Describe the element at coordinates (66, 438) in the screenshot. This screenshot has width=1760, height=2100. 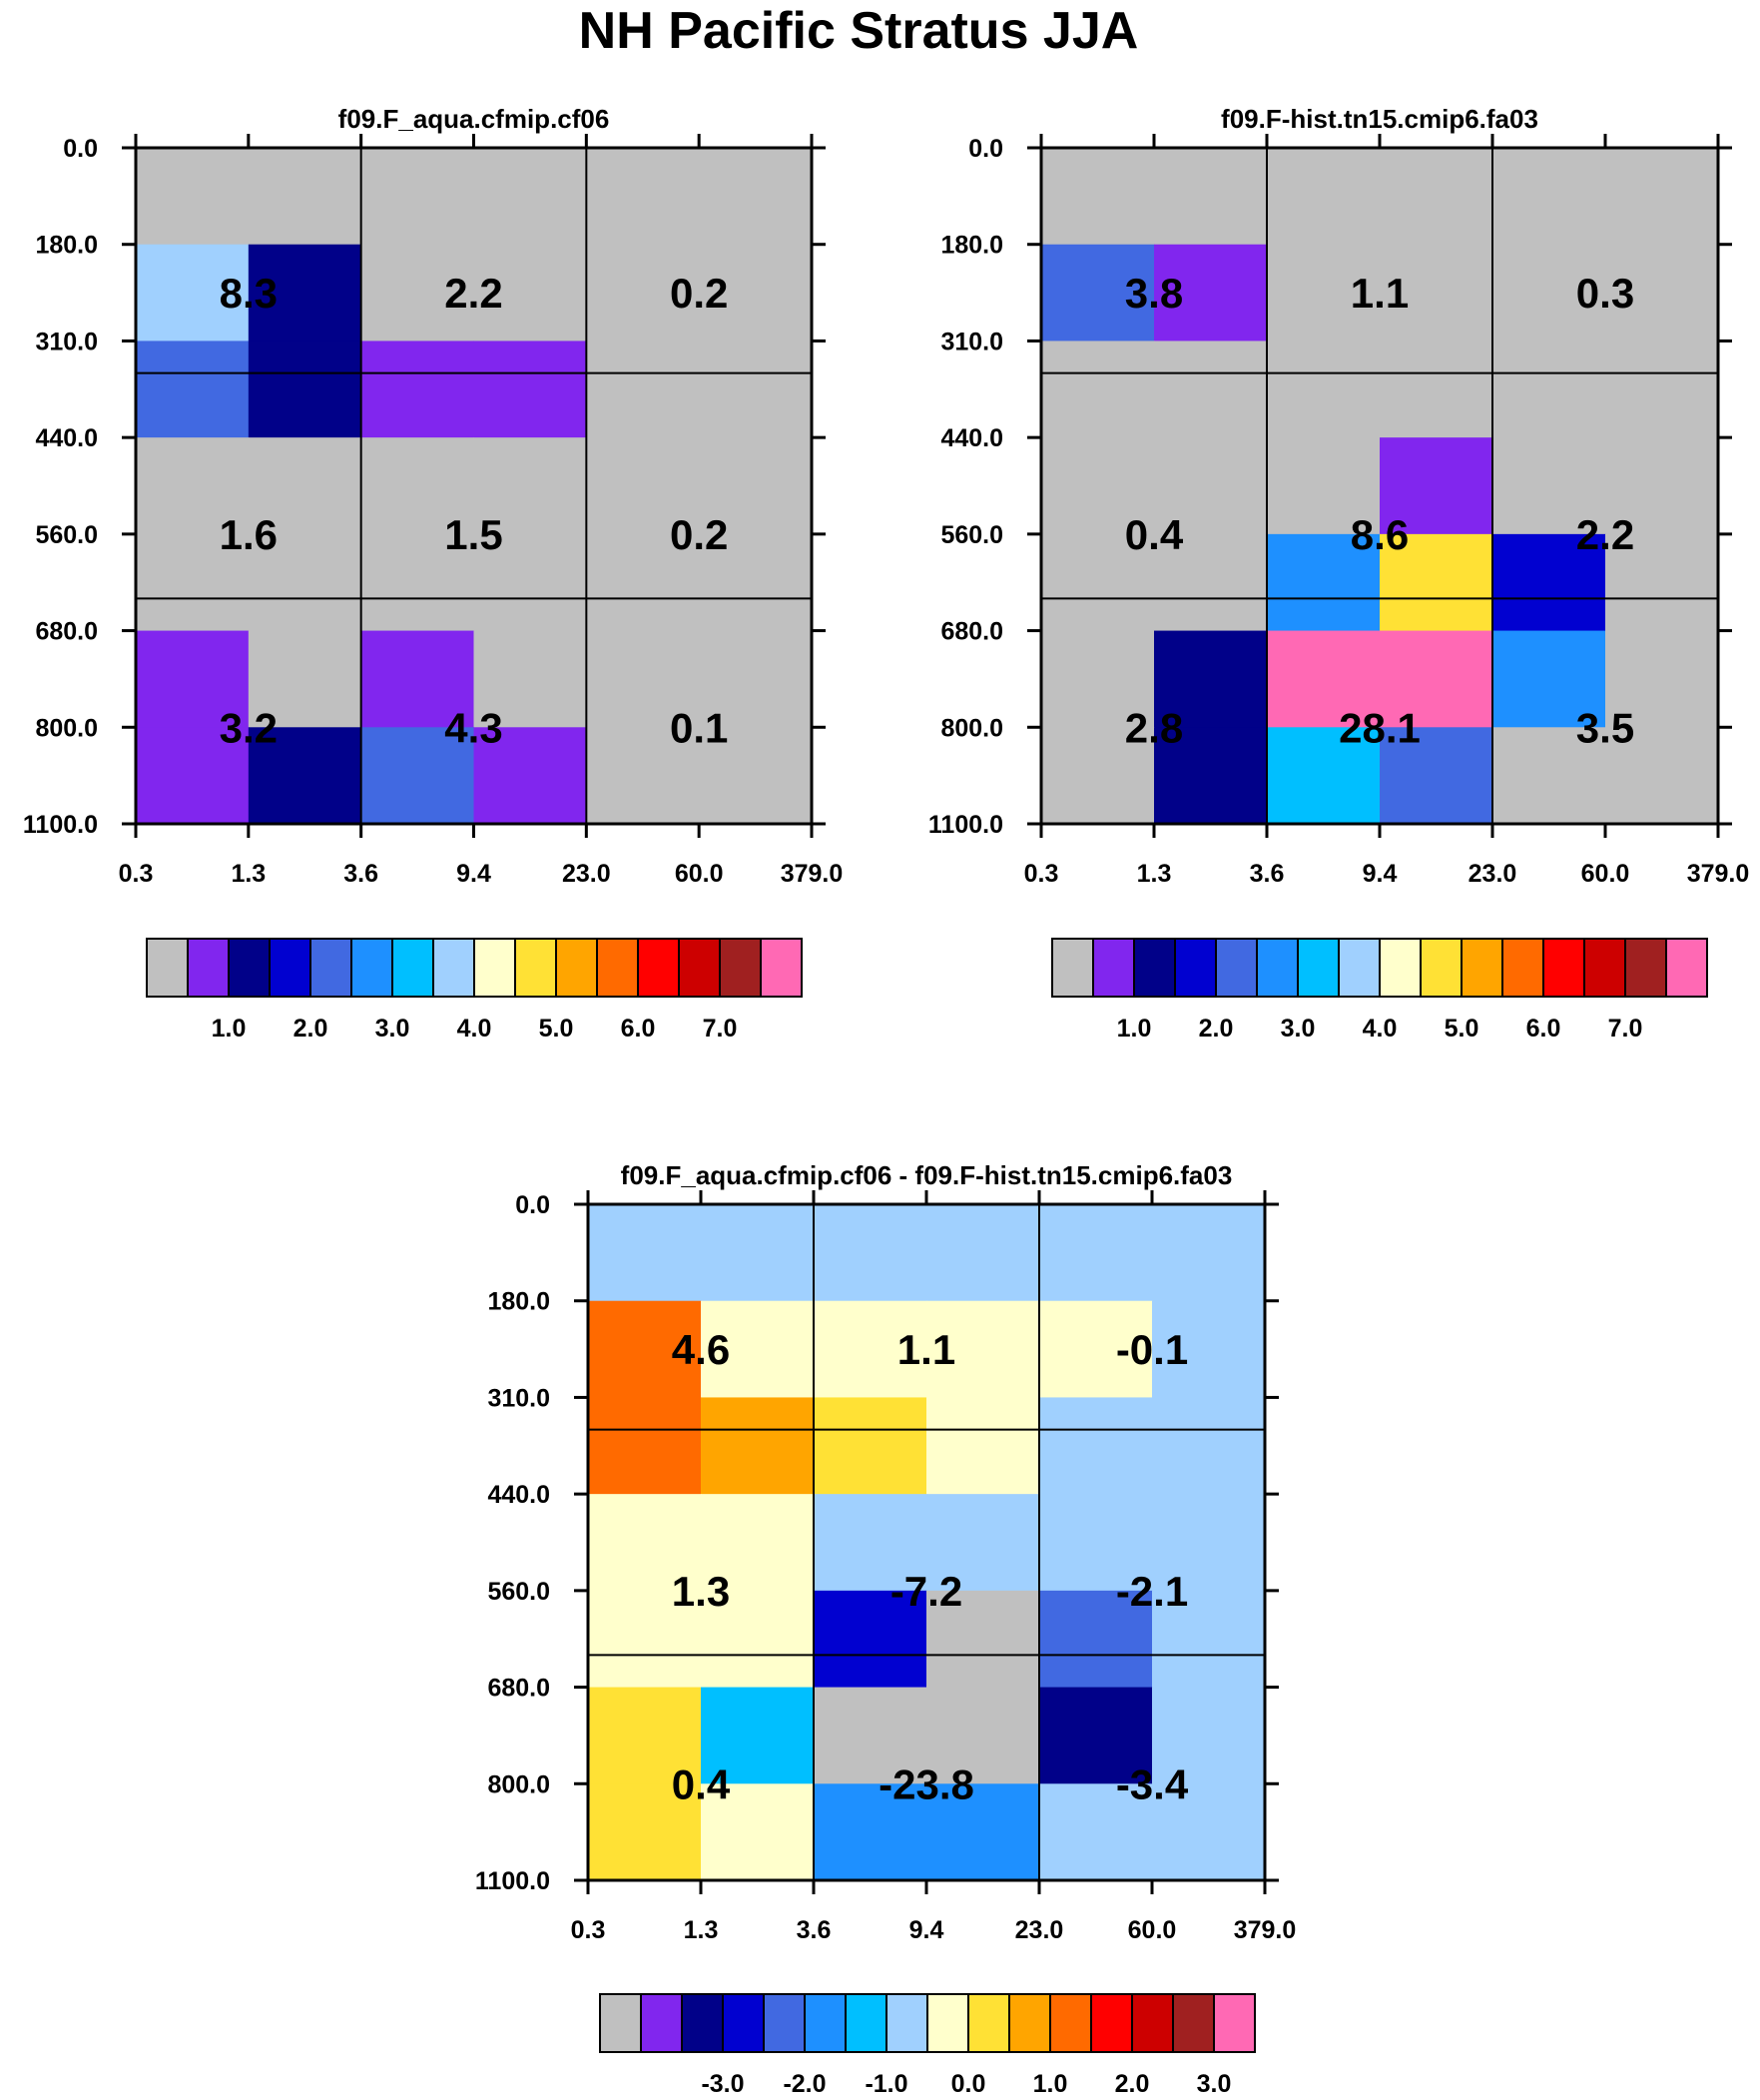
I see `y-tick-label: 440.0` at that location.